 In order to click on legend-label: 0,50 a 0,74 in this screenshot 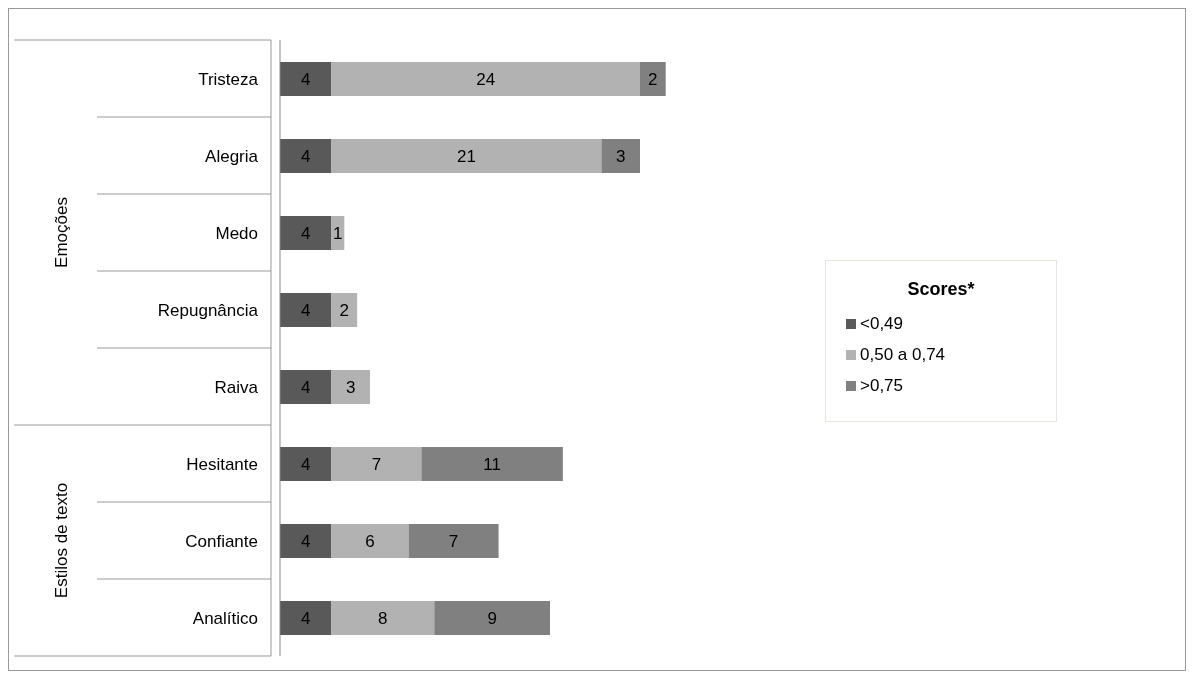, I will do `click(903, 354)`.